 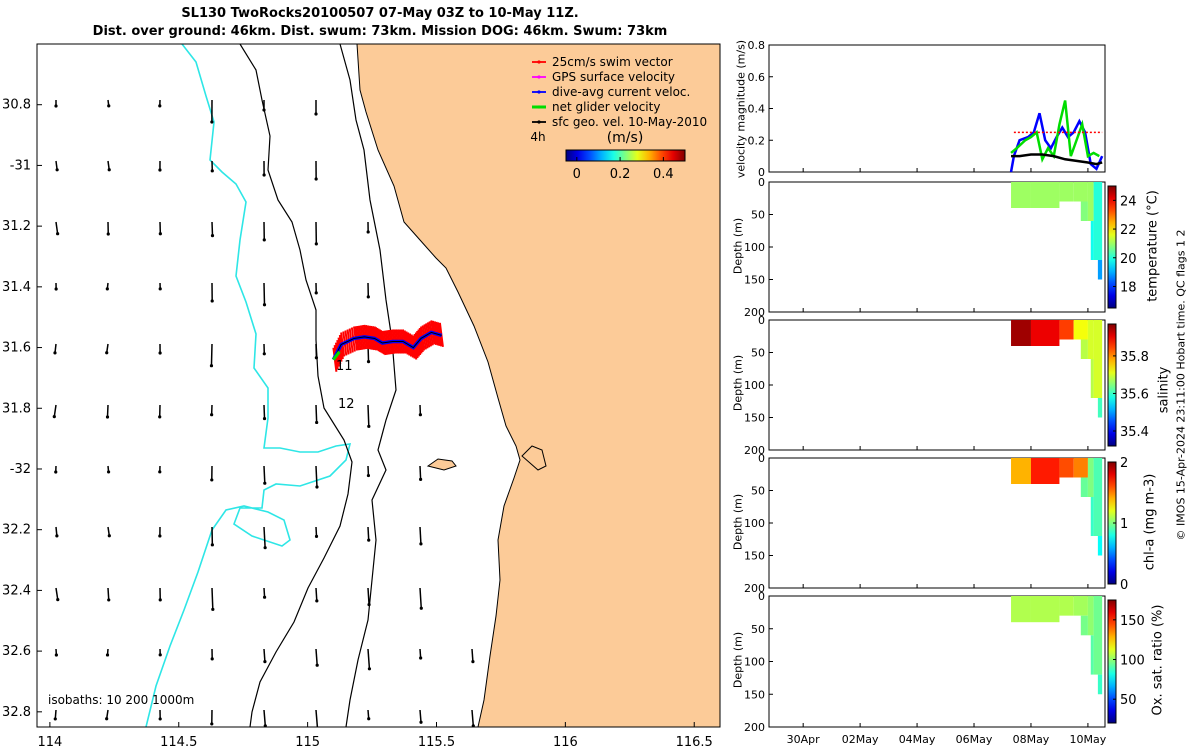 I want to click on time-x-tick-label: 02May, so click(x=860, y=739).